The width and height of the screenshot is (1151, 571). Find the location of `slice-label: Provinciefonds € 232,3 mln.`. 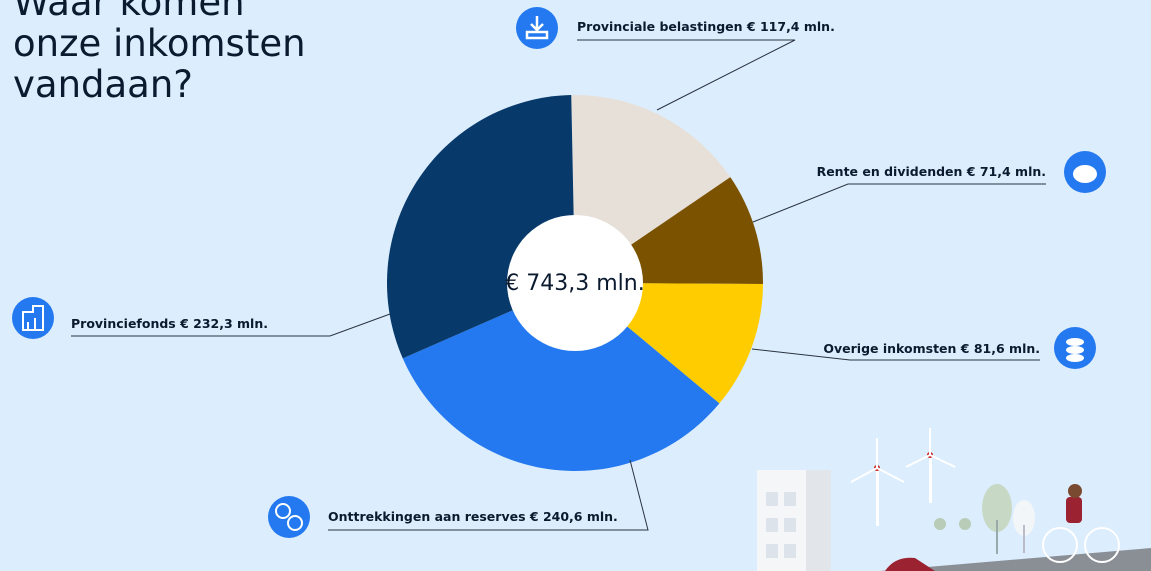

slice-label: Provinciefonds € 232,3 mln. is located at coordinates (169, 323).